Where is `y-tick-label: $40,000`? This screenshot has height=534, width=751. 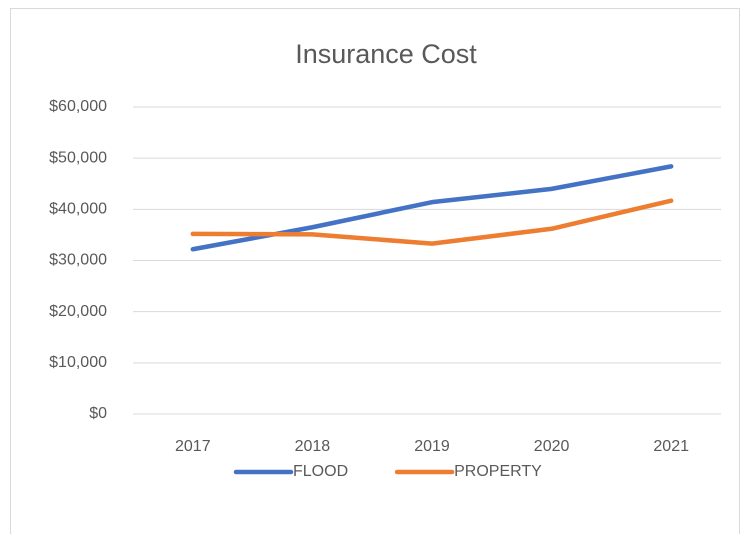 y-tick-label: $40,000 is located at coordinates (78, 209).